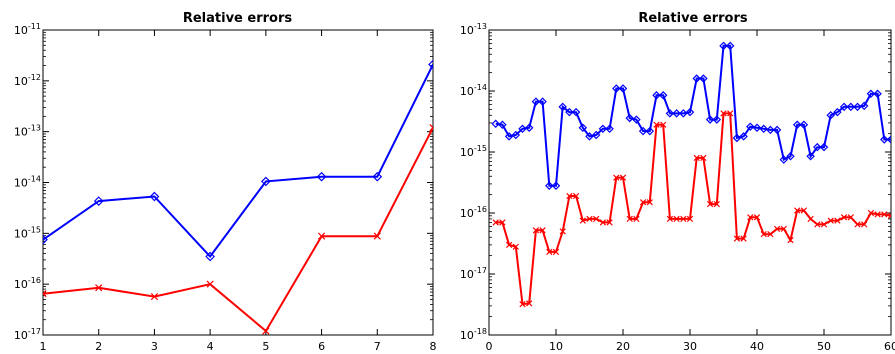 This screenshot has width=895, height=354. I want to click on y-tick-label: 10-13, so click(473, 29).